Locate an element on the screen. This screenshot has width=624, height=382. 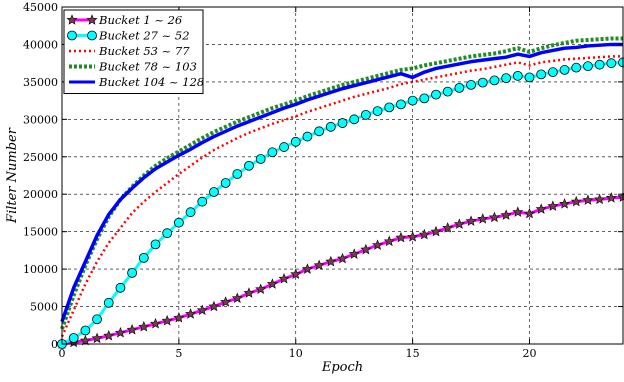
y-tick-label: 45000 is located at coordinates (40, 7).